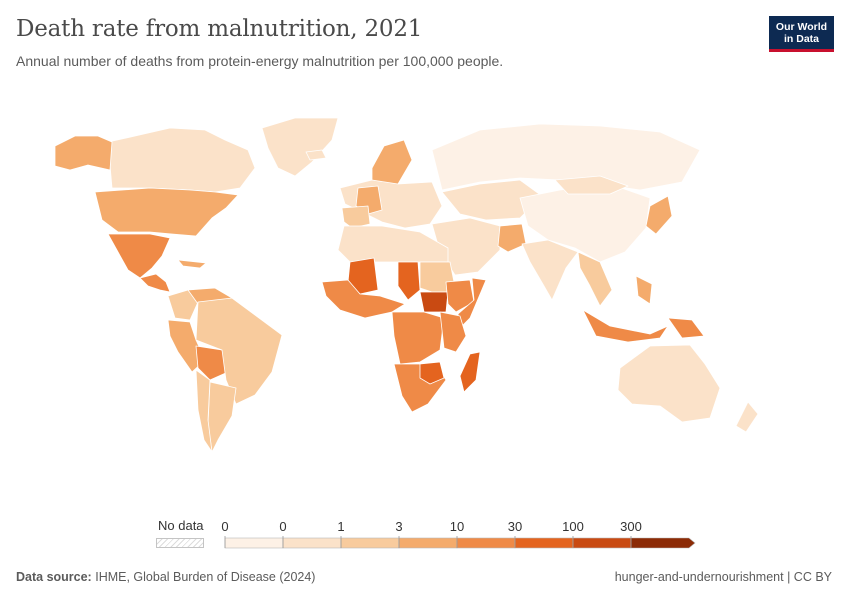 Image resolution: width=850 pixels, height=600 pixels. Describe the element at coordinates (398, 526) in the screenshot. I see `legend-tick-label: 3` at that location.